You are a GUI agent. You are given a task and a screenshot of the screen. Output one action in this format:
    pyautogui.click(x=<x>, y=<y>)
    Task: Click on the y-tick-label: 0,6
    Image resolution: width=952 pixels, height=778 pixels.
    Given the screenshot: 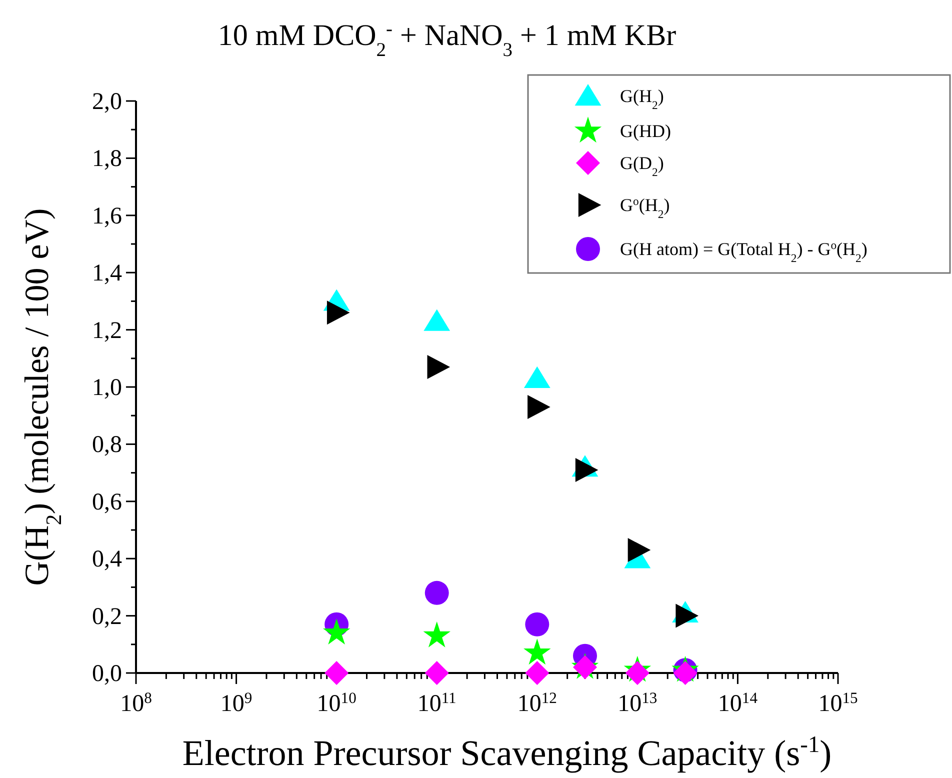 What is the action you would take?
    pyautogui.click(x=107, y=502)
    